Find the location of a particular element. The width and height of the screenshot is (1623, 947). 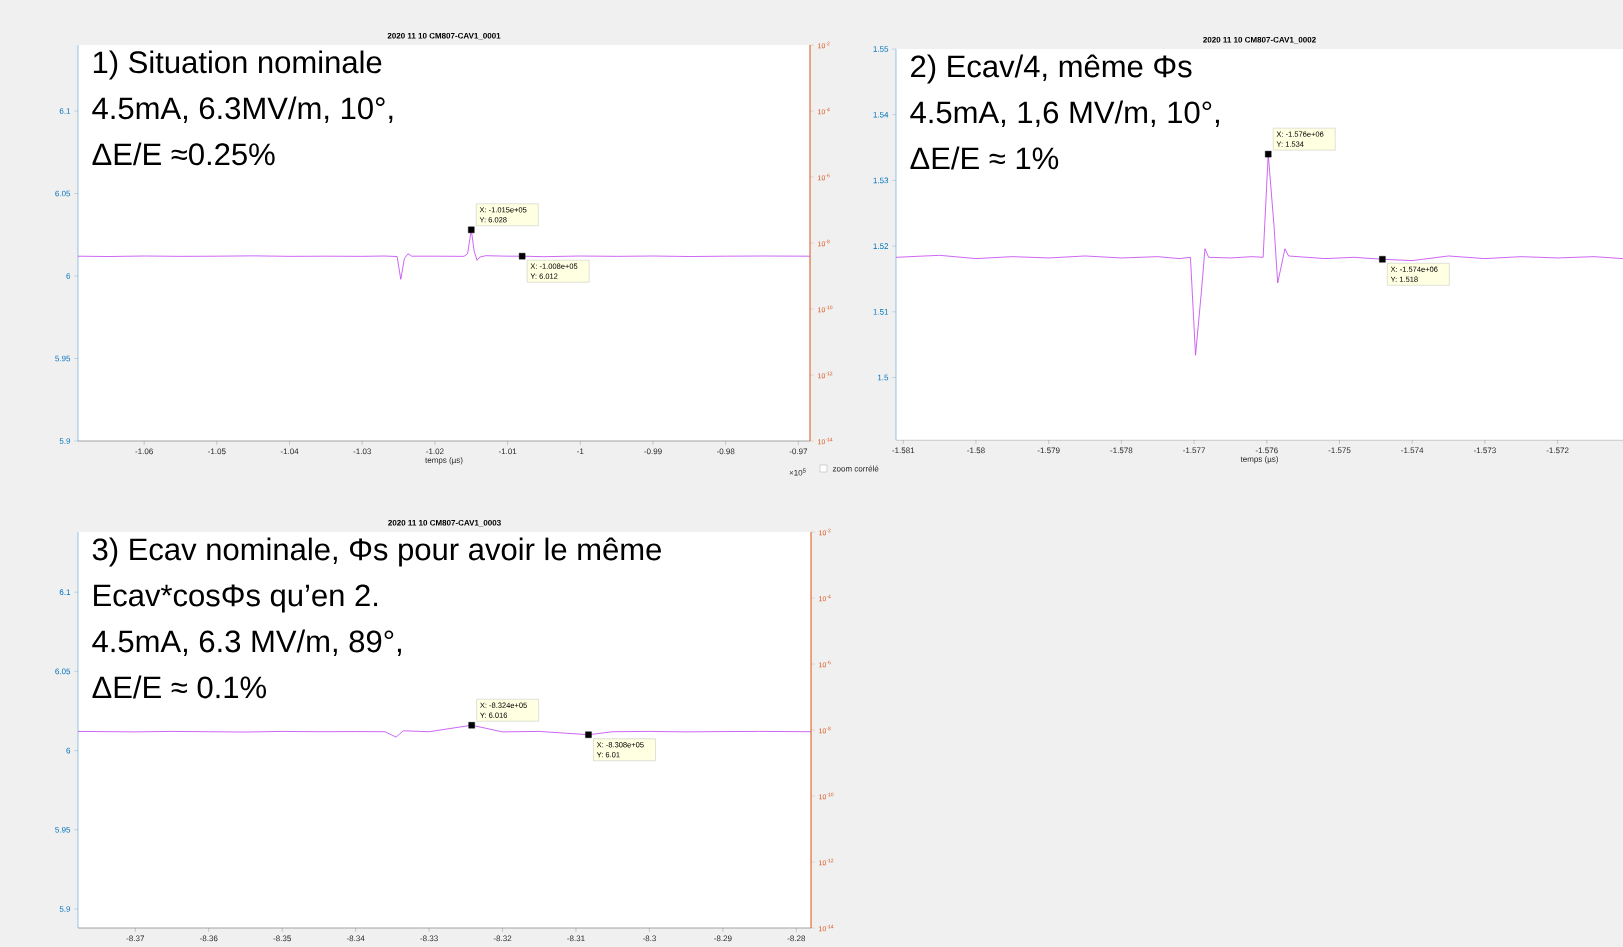

x-tick-label: -1.572 is located at coordinates (1557, 450).